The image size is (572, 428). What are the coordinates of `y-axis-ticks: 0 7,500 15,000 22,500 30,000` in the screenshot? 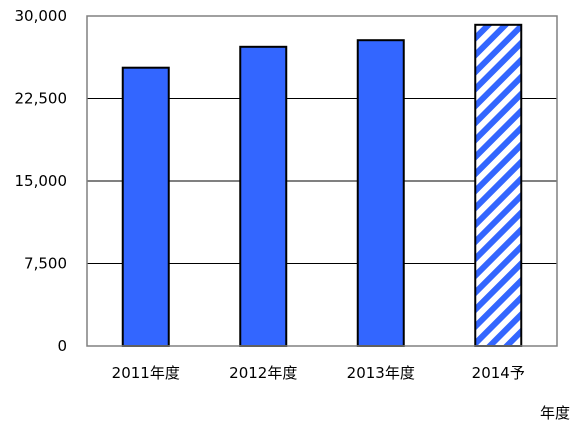 It's located at (41, 181).